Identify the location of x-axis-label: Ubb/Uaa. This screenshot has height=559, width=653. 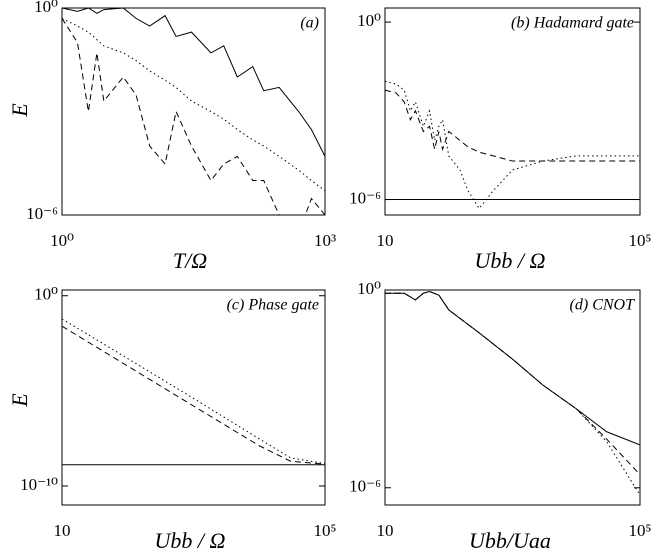
(510, 540).